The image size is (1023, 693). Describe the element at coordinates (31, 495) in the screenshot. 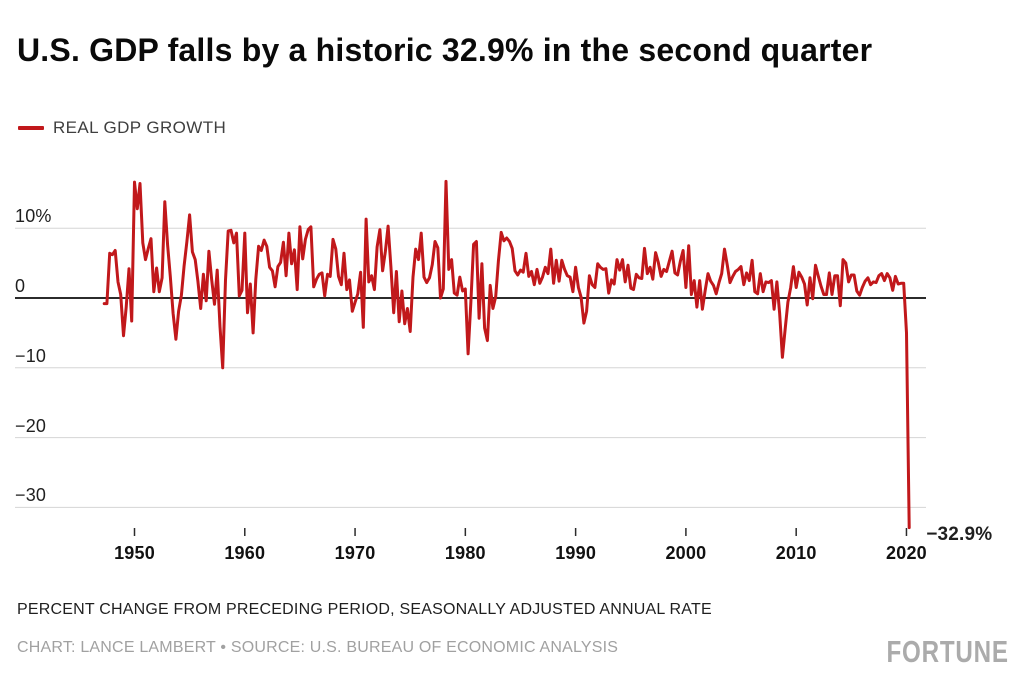

I see `y-axis-label: −30` at that location.